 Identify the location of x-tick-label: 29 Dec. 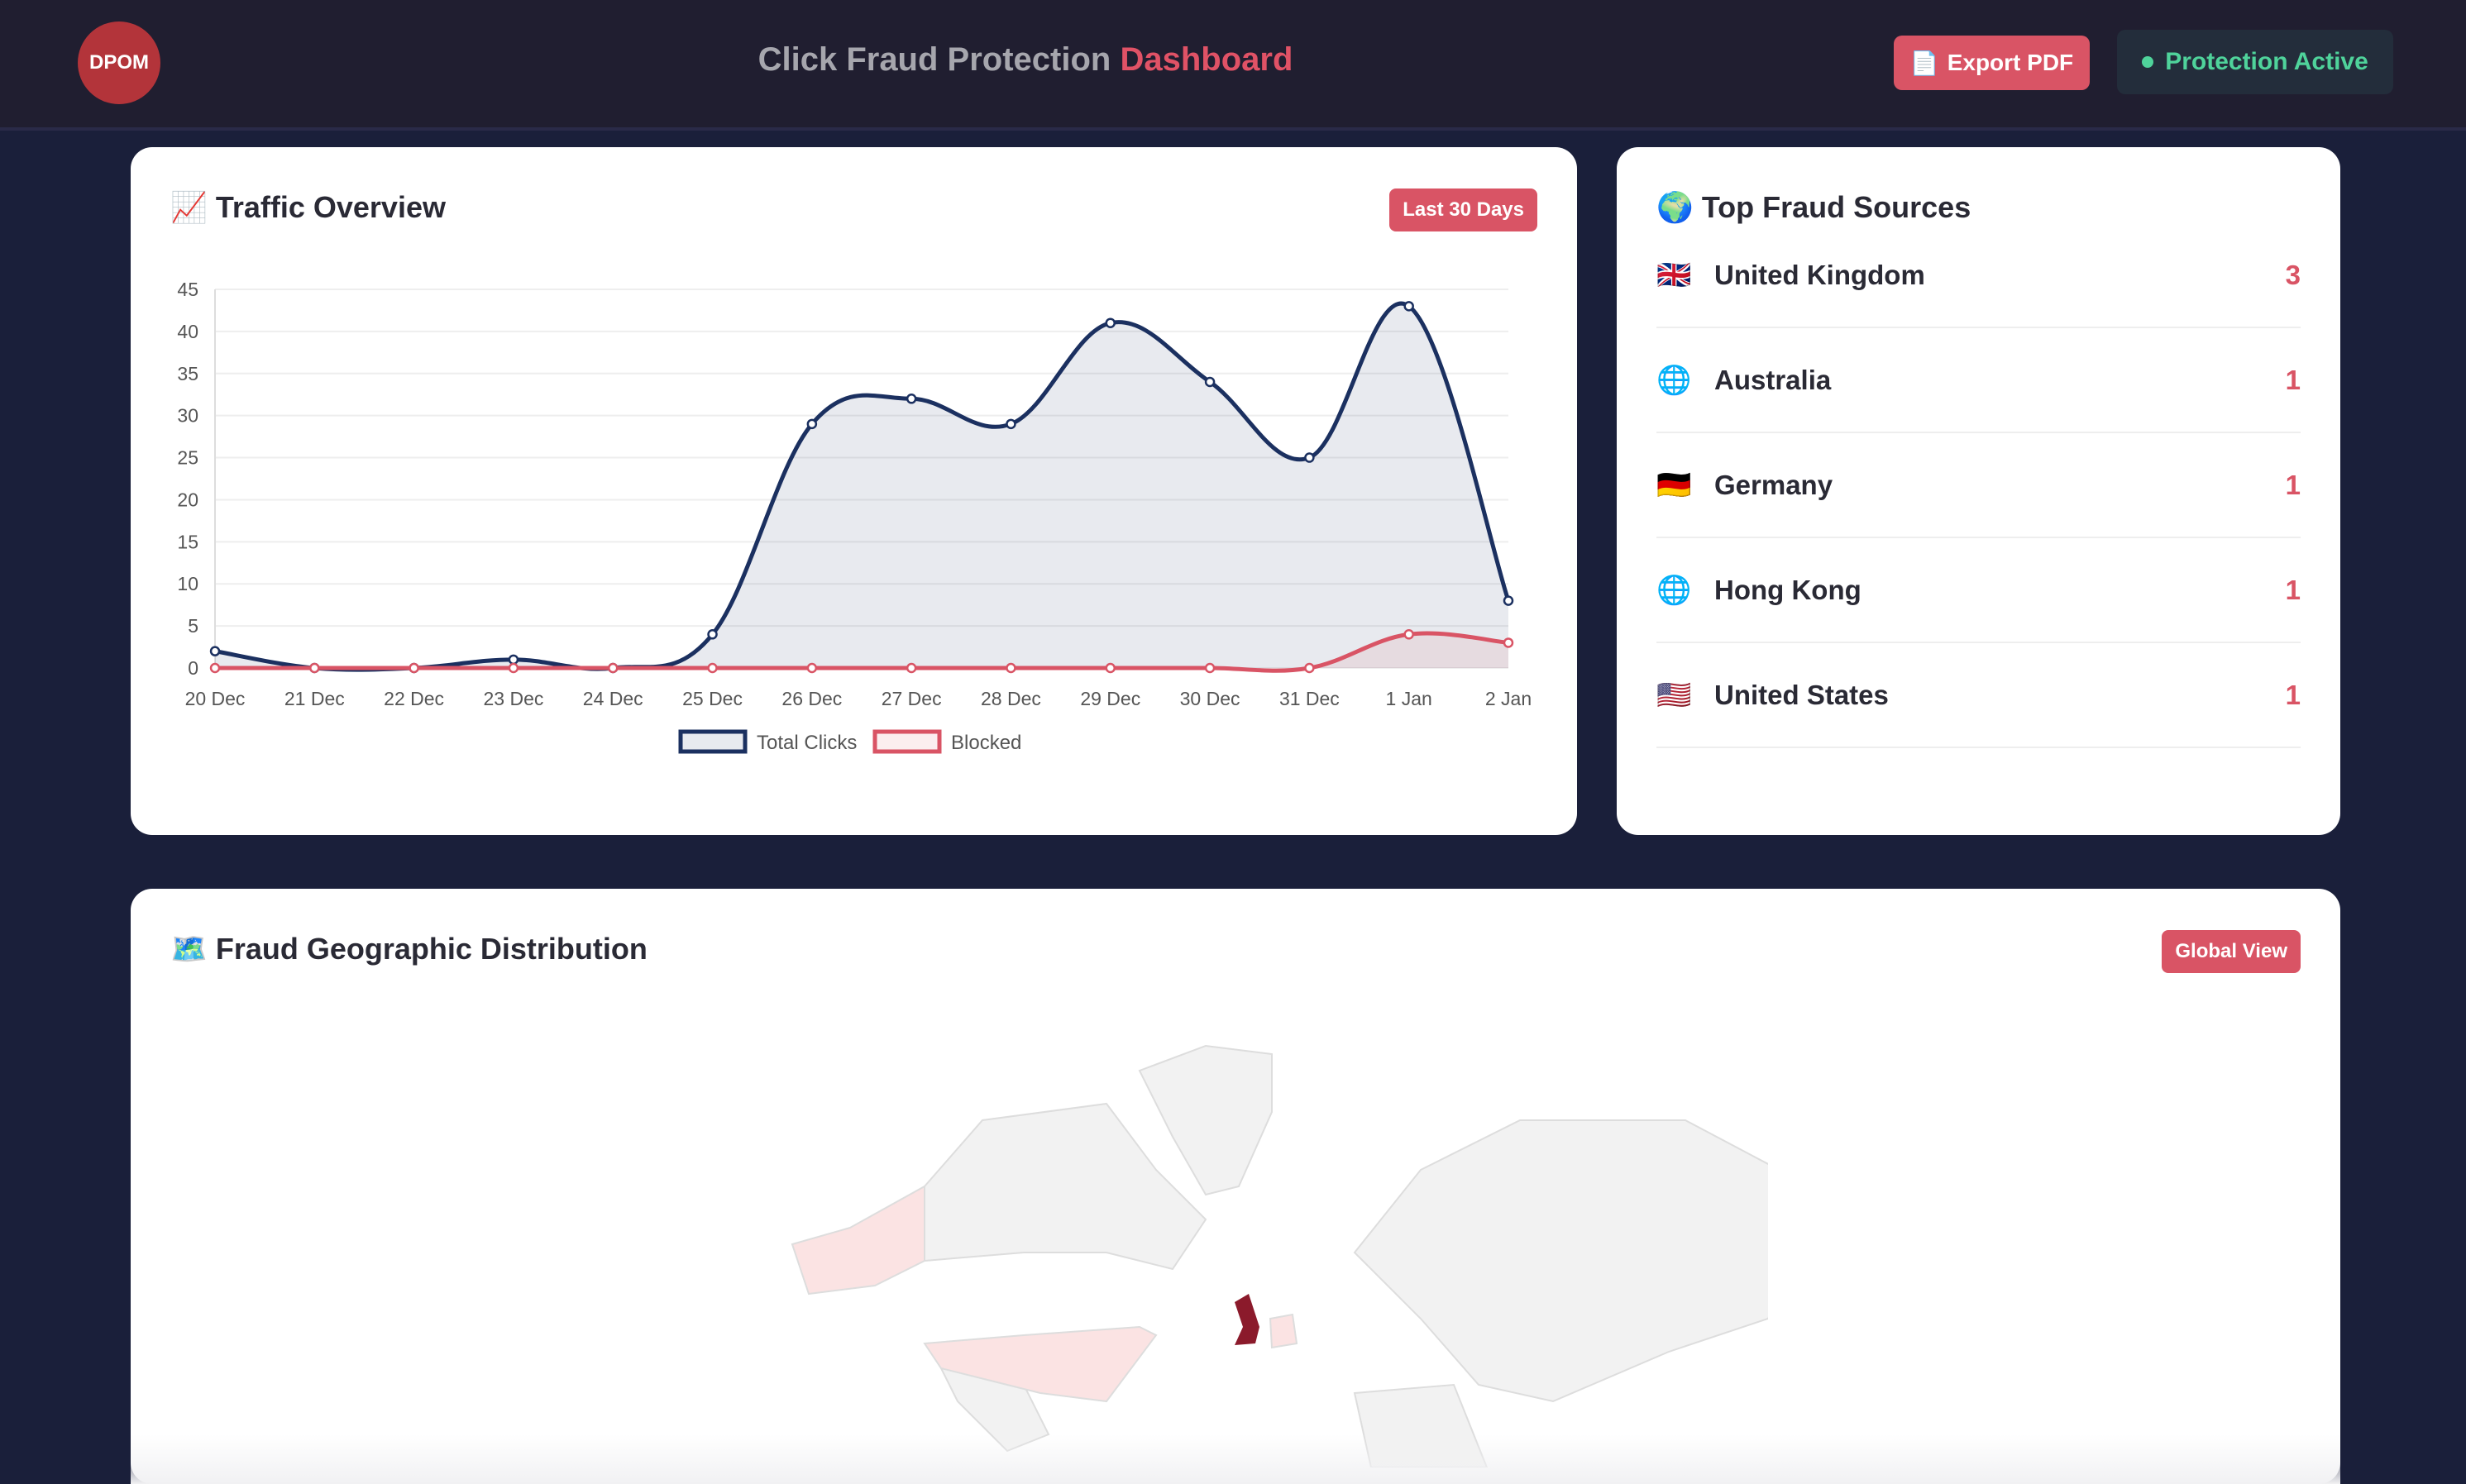
(1110, 699).